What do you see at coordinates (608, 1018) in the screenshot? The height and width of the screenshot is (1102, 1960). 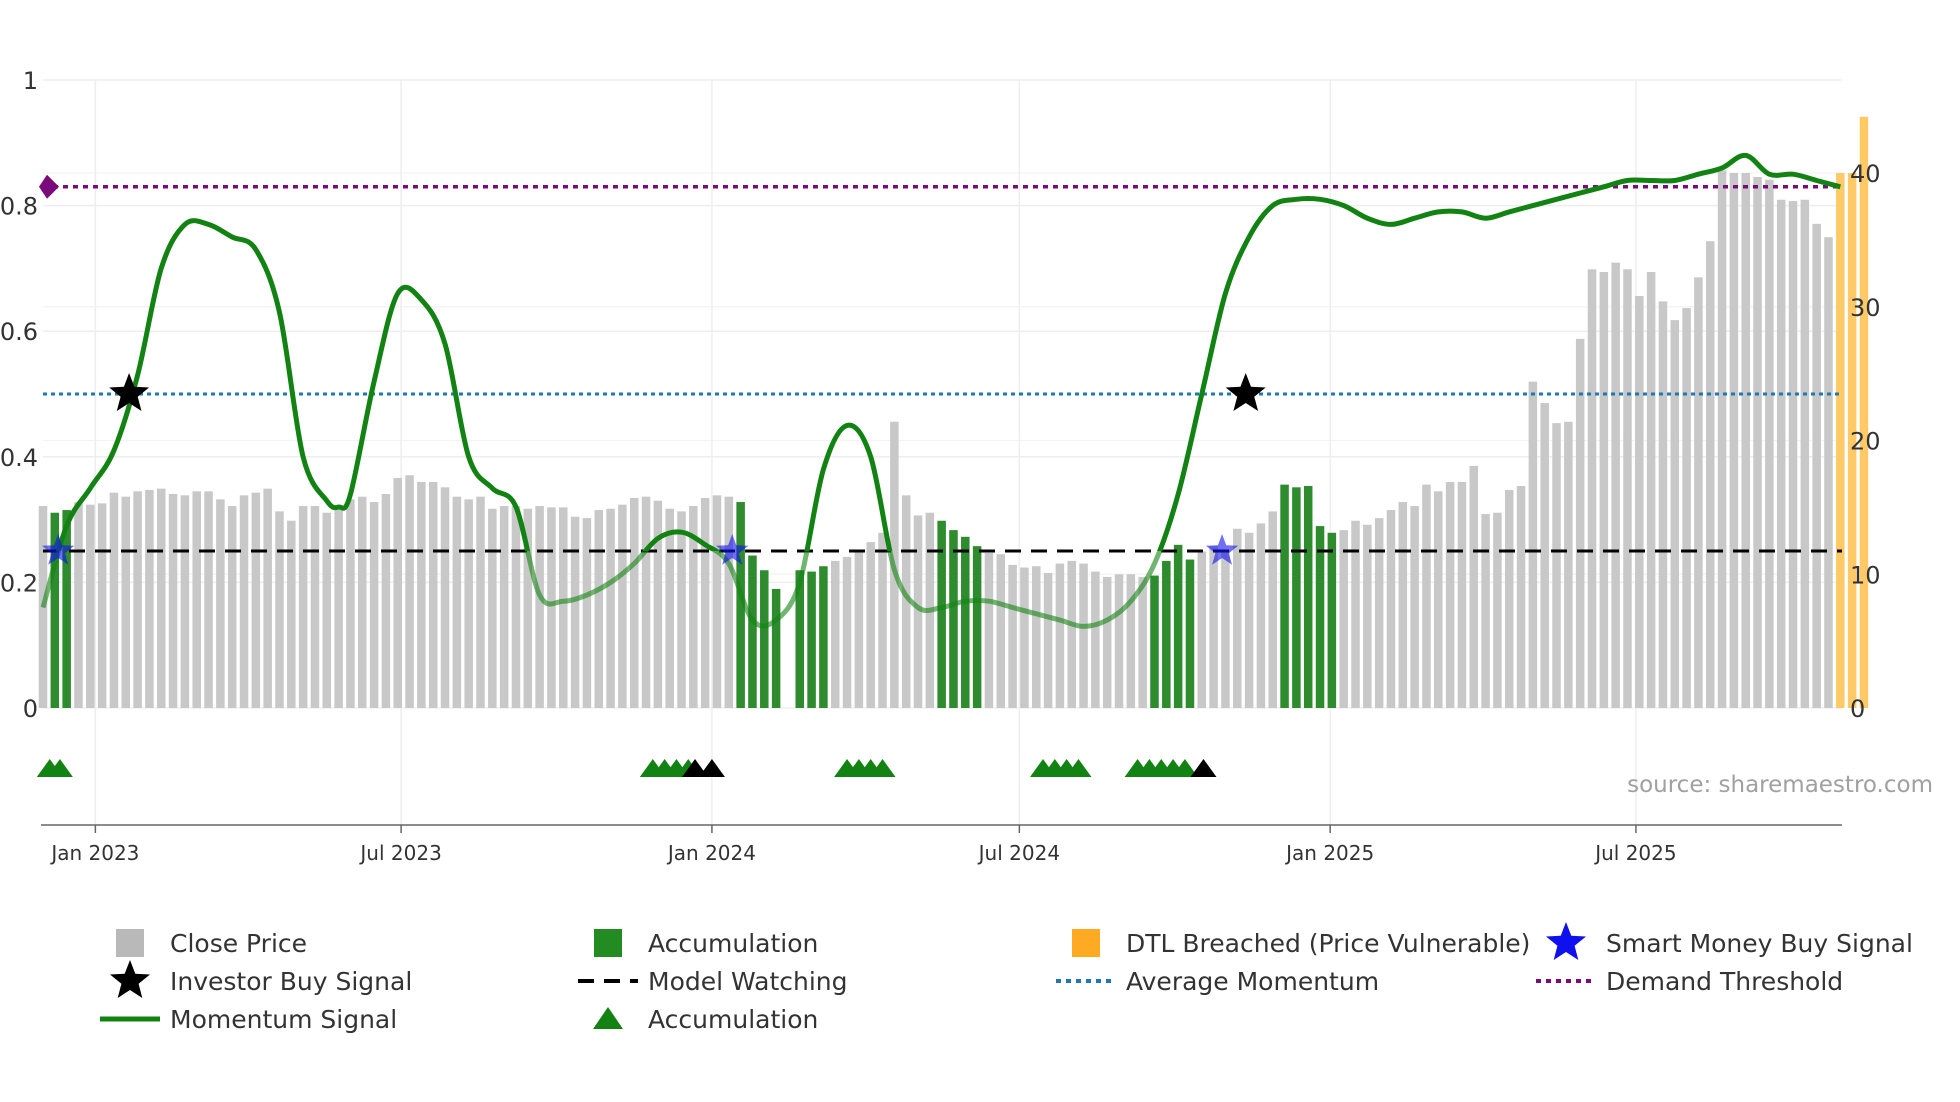 I see `legend-swatch-triangle` at bounding box center [608, 1018].